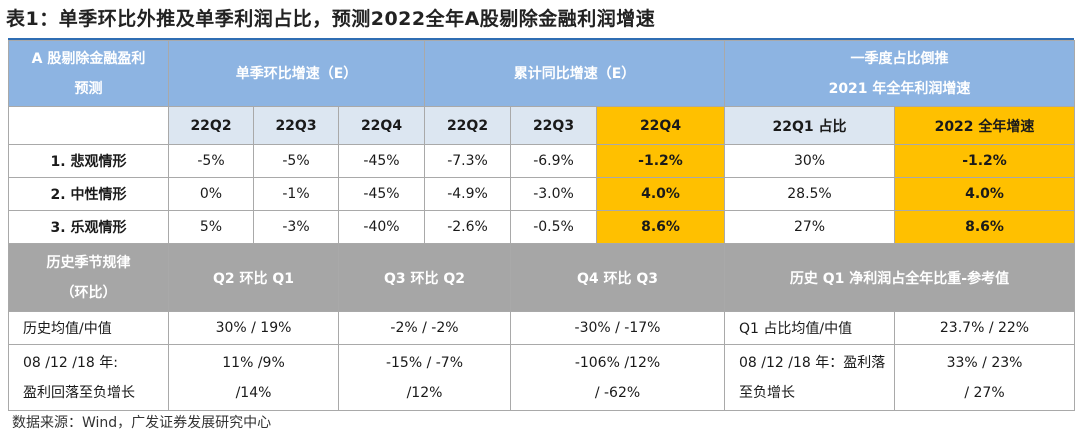 This screenshot has width=1080, height=437. I want to click on cell: -4.9%, so click(467, 194).